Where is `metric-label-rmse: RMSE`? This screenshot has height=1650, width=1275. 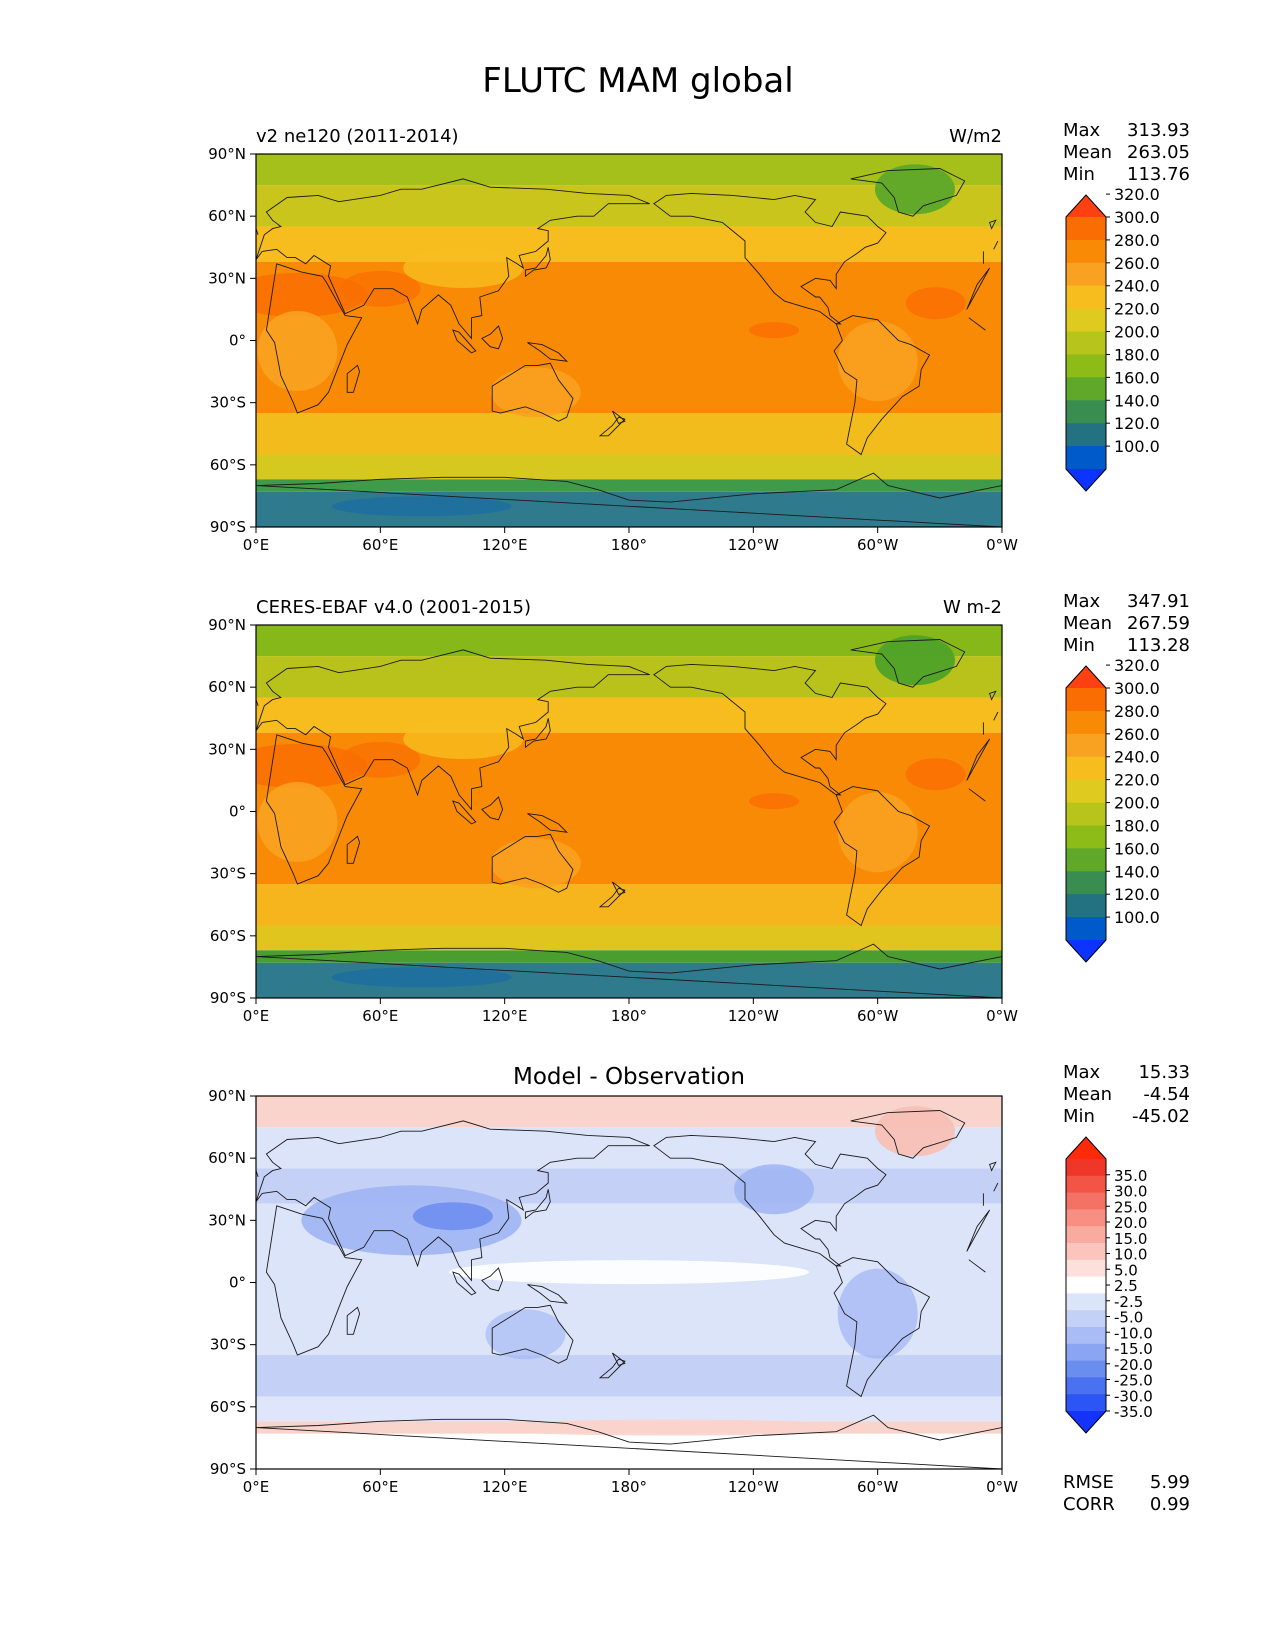
metric-label-rmse: RMSE is located at coordinates (1088, 1482).